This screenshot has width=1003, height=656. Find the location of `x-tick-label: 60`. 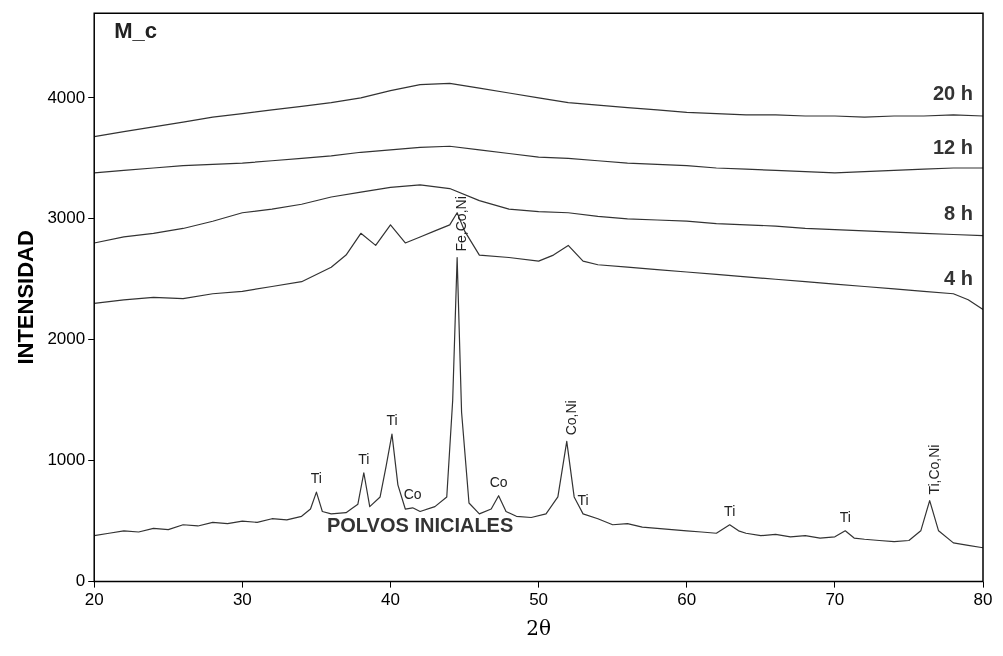

x-tick-label: 60 is located at coordinates (687, 600).